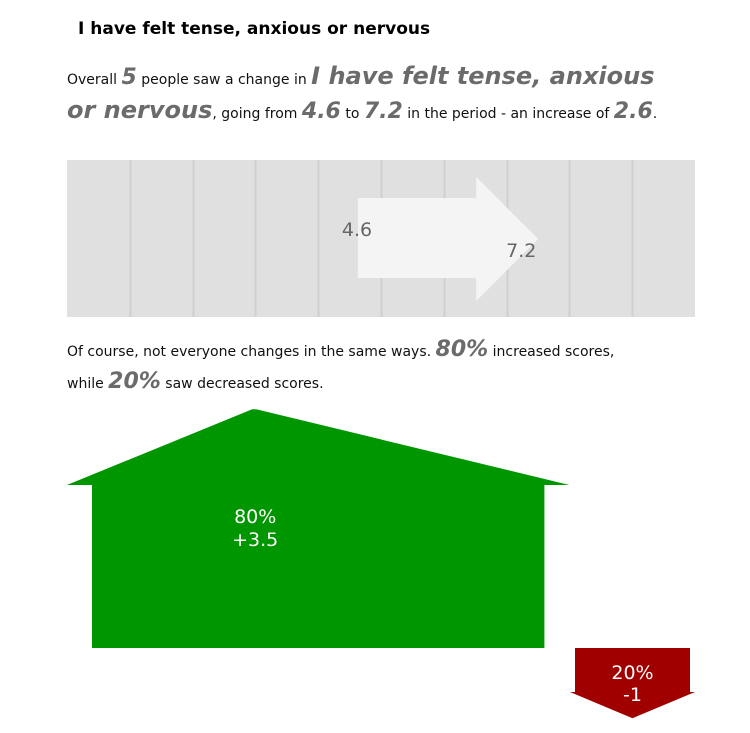 The width and height of the screenshot is (750, 733). Describe the element at coordinates (632, 673) in the screenshot. I see `decrease-pct-label: 20%` at that location.